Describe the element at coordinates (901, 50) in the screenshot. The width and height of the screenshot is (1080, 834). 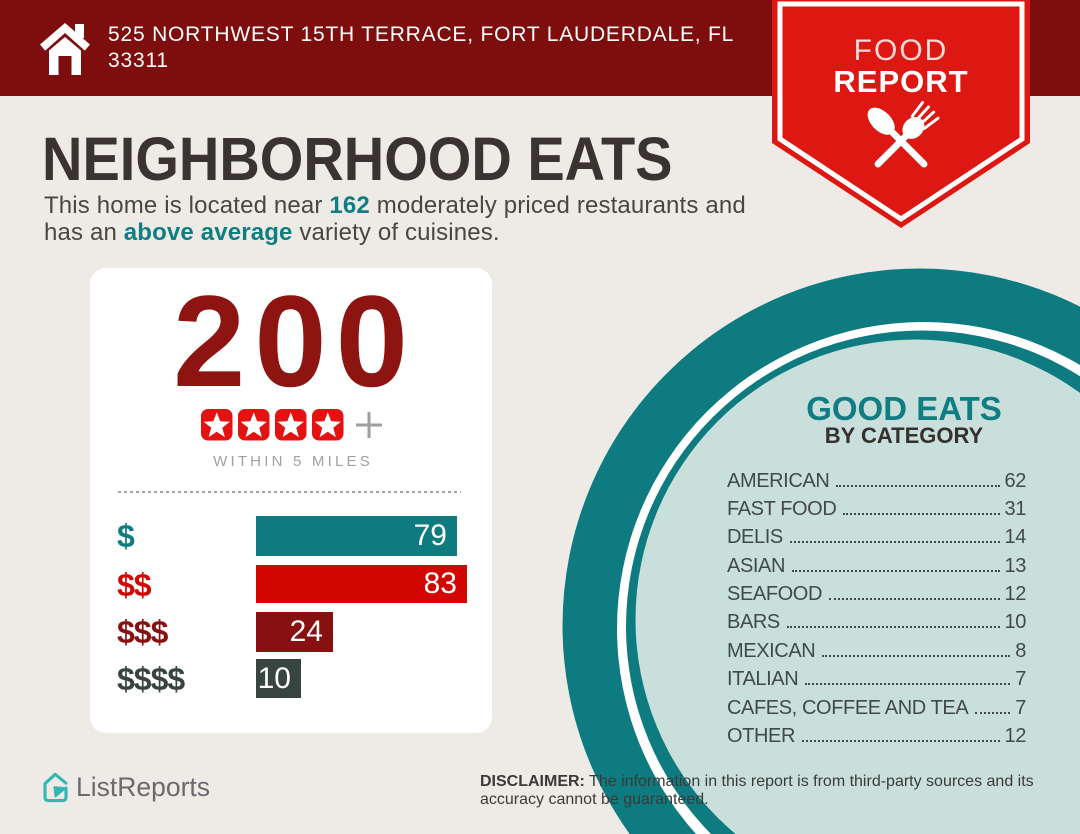
I see `svg-text: FOOD` at that location.